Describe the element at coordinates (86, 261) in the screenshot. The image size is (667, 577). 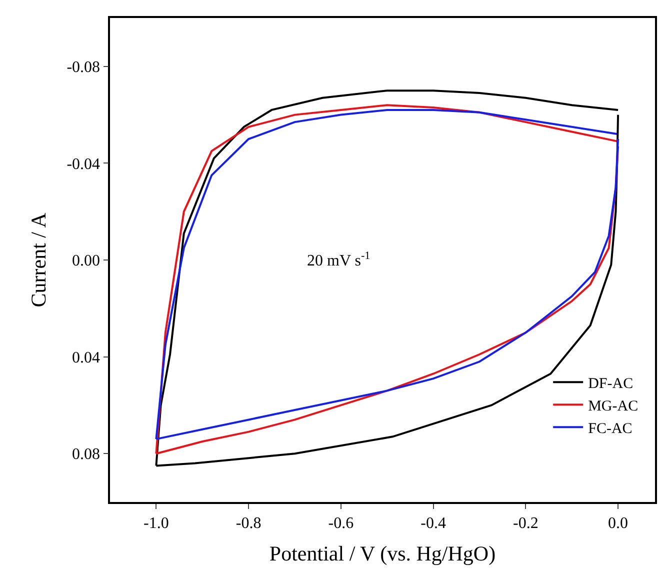
I see `y-tick-label: 0.00` at that location.